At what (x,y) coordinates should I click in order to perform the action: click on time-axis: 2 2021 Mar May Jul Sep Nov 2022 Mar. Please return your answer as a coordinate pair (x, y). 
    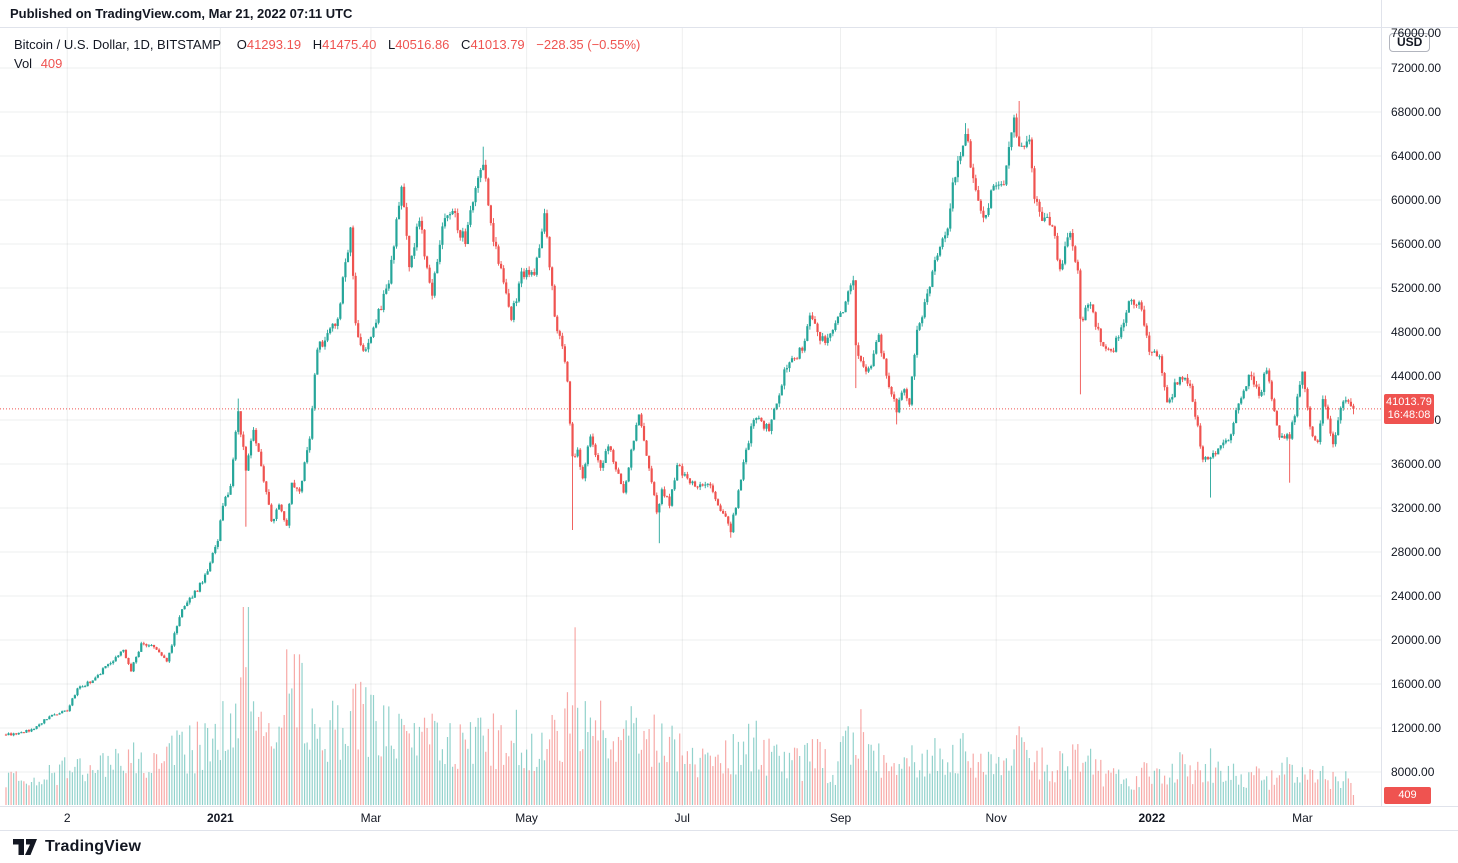
    Looking at the image, I should click on (729, 818).